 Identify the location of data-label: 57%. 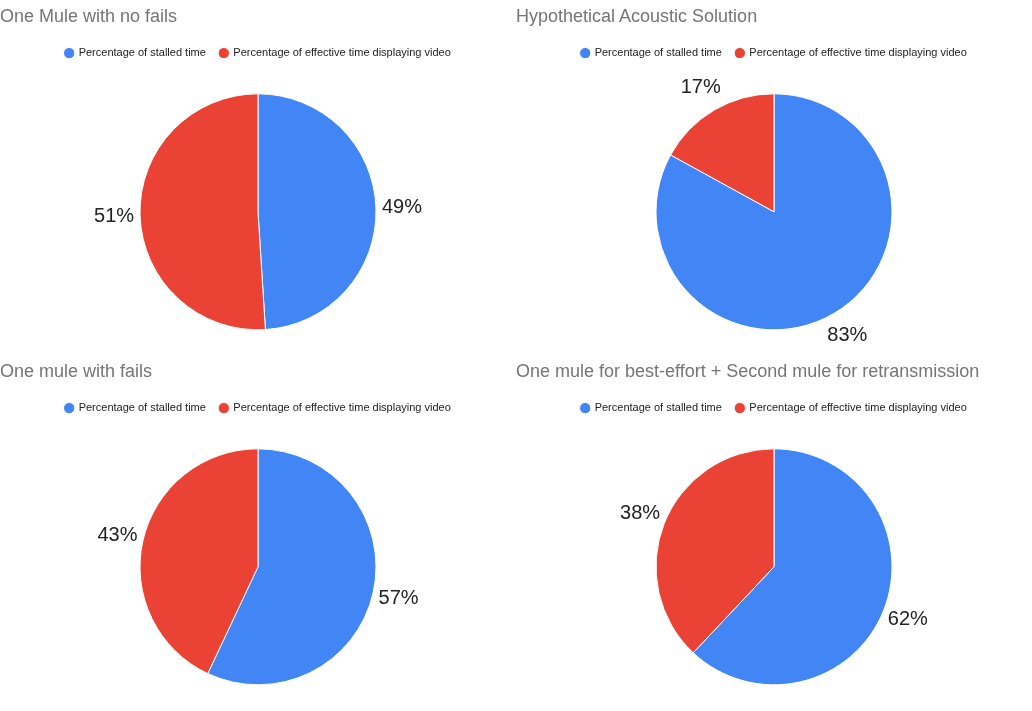
(398, 596).